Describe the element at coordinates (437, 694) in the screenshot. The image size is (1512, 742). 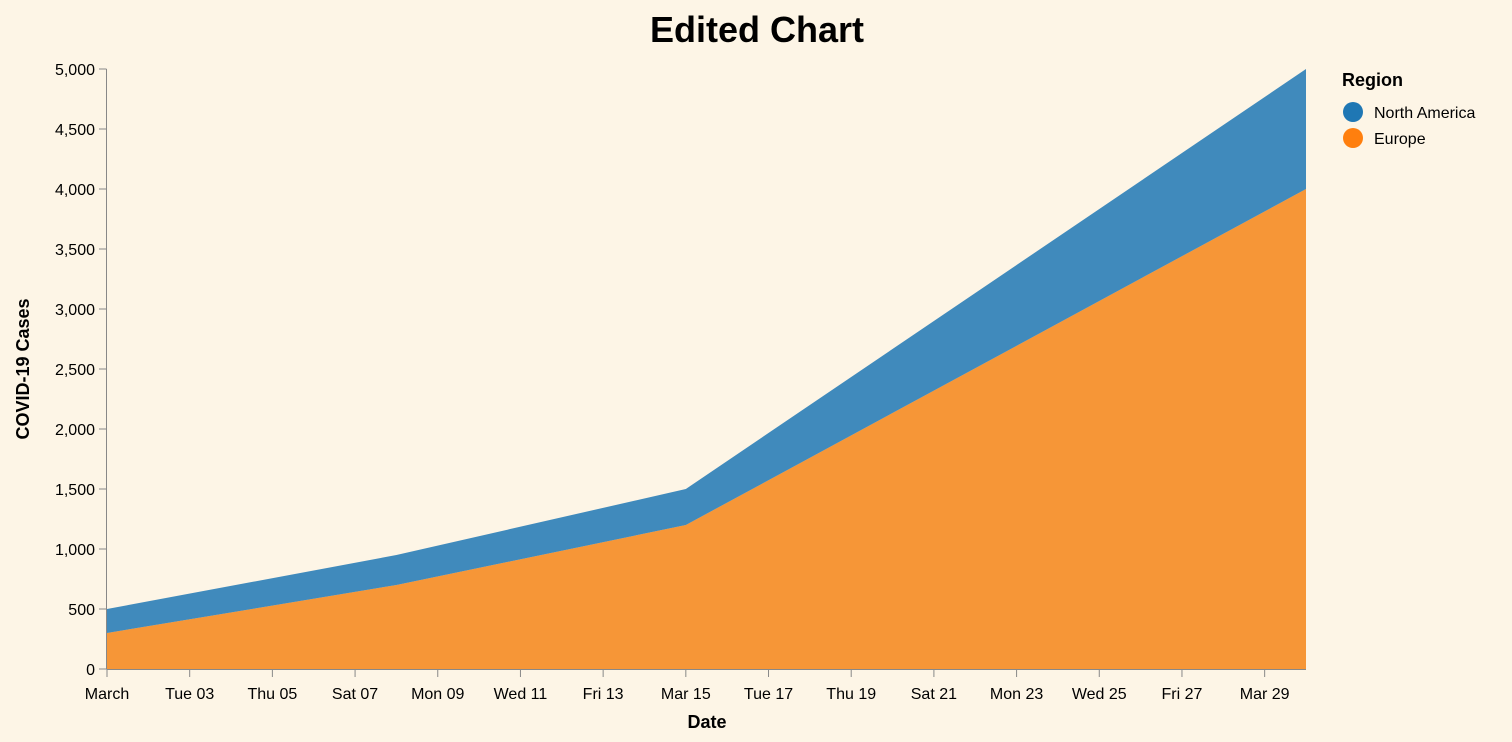
I see `x-tick-label: Mon 09` at that location.